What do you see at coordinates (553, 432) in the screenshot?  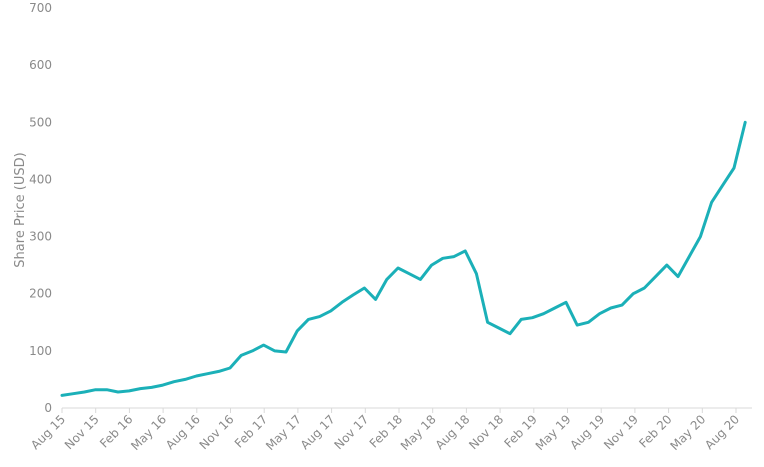 I see `x-tick-label: May 19` at bounding box center [553, 432].